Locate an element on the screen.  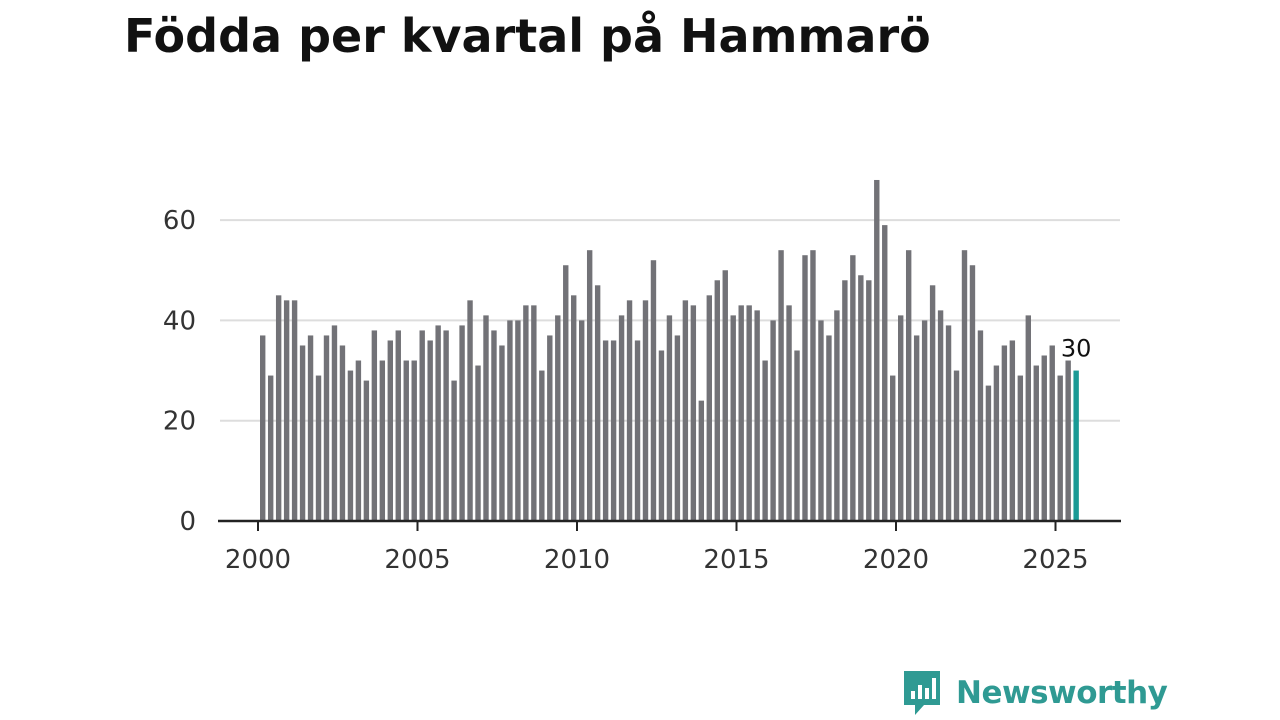
x-tick-label: 2010 is located at coordinates (577, 560).